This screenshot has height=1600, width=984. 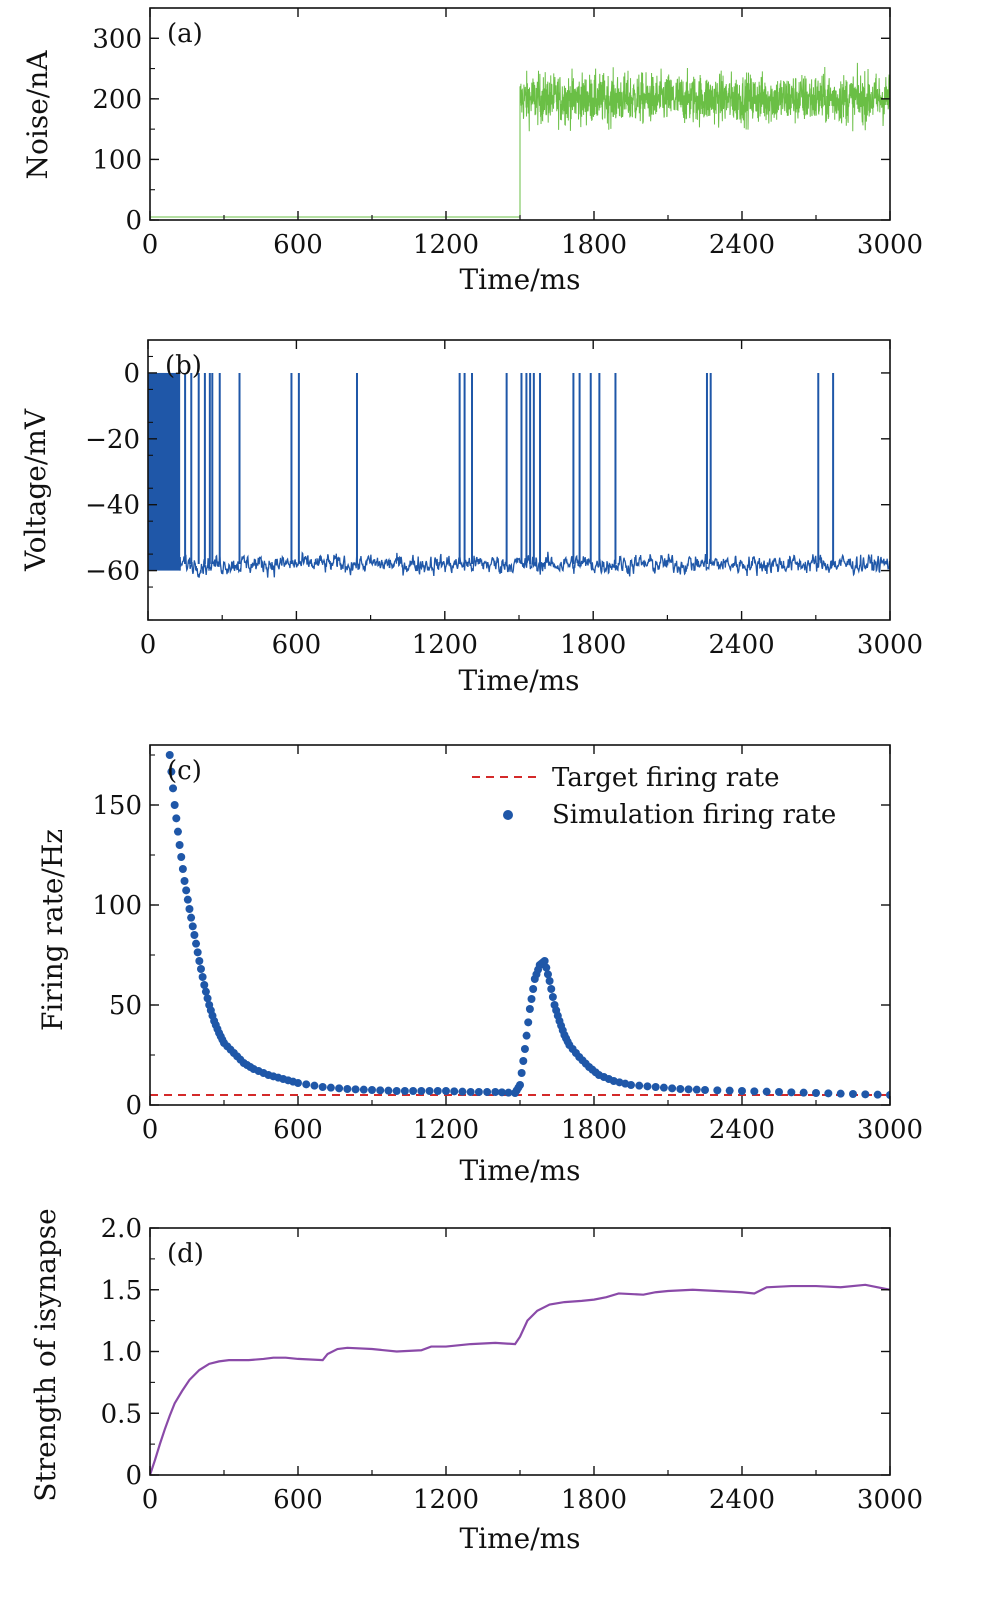 What do you see at coordinates (508, 815) in the screenshot?
I see `legend-sim-swatch` at bounding box center [508, 815].